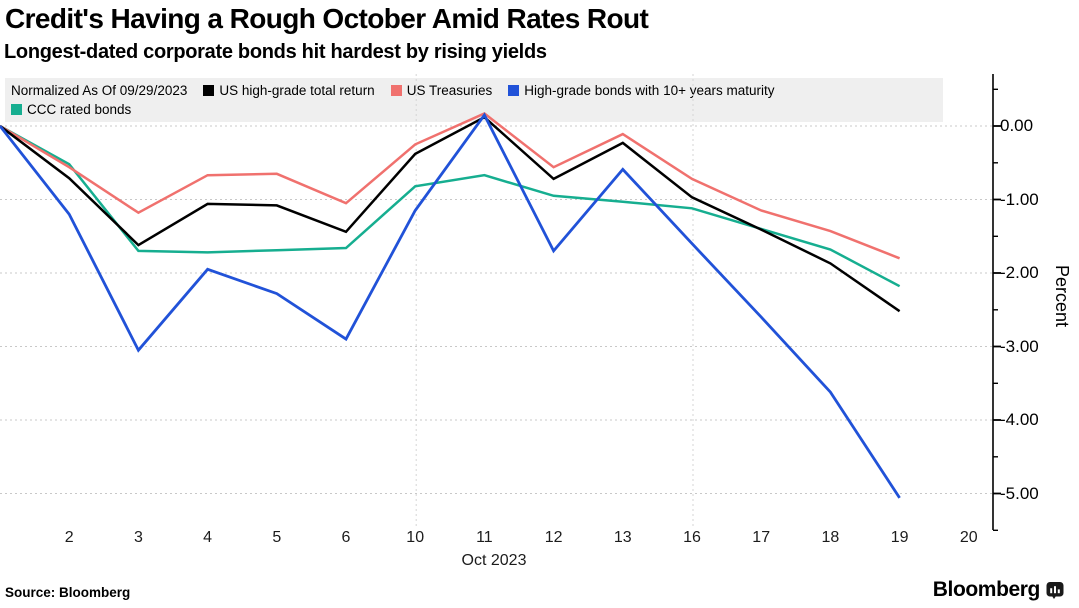 Image resolution: width=1079 pixels, height=608 pixels. I want to click on legend-note: Normalized As Of 09/29/2023, so click(99, 90).